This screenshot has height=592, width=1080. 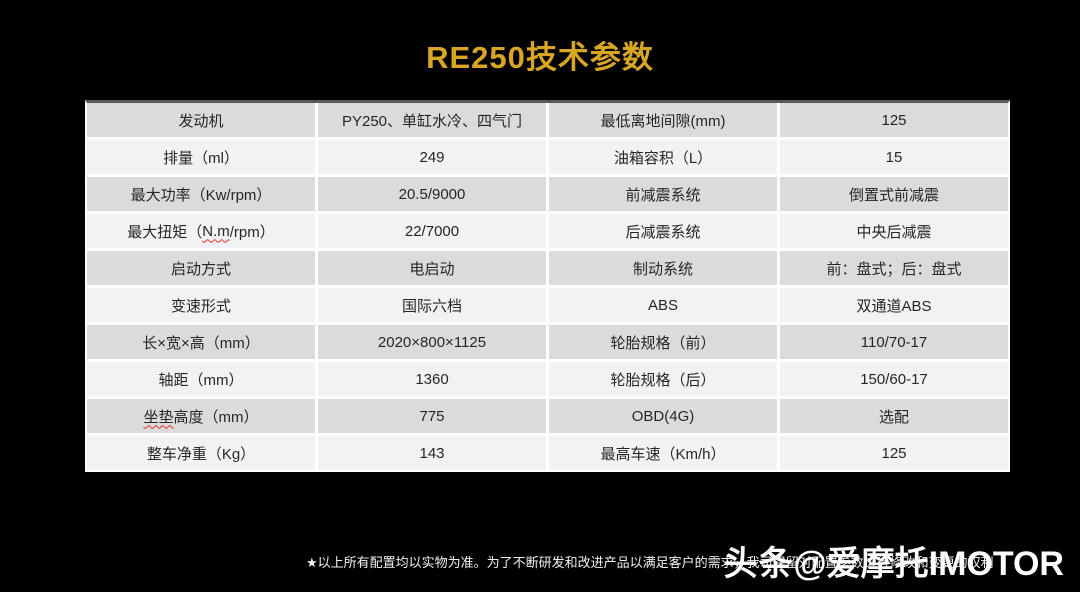 I want to click on table-row: 整车净重（Kg） 143 最高车速（Km/h） 125, so click(x=547, y=453).